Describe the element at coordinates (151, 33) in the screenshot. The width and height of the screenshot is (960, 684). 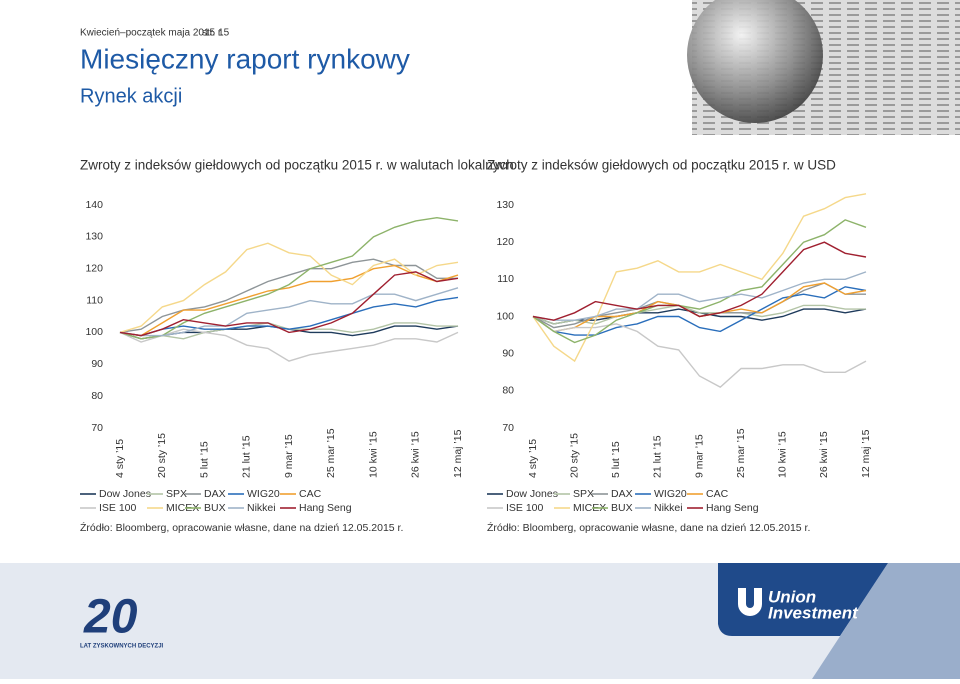
I see `header-date: Kwiecień–początek maja 2015 r.` at that location.